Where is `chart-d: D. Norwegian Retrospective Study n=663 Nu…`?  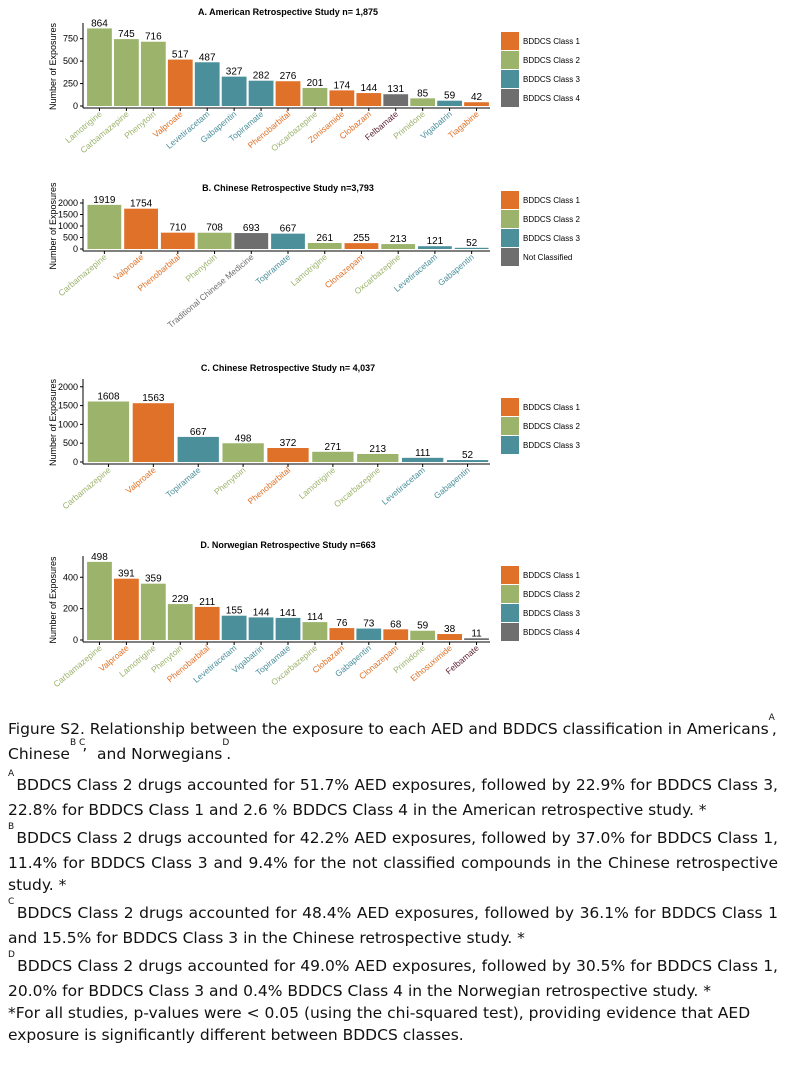
chart-d: D. Norwegian Retrospective Study n=663 Nu… is located at coordinates (314, 614).